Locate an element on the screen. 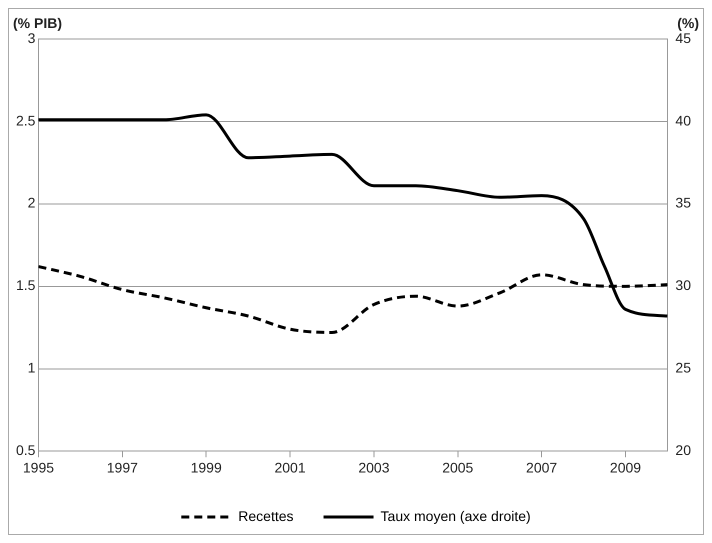 This screenshot has height=543, width=712. legend-label: Taux moyen (axe droite) is located at coordinates (455, 516).